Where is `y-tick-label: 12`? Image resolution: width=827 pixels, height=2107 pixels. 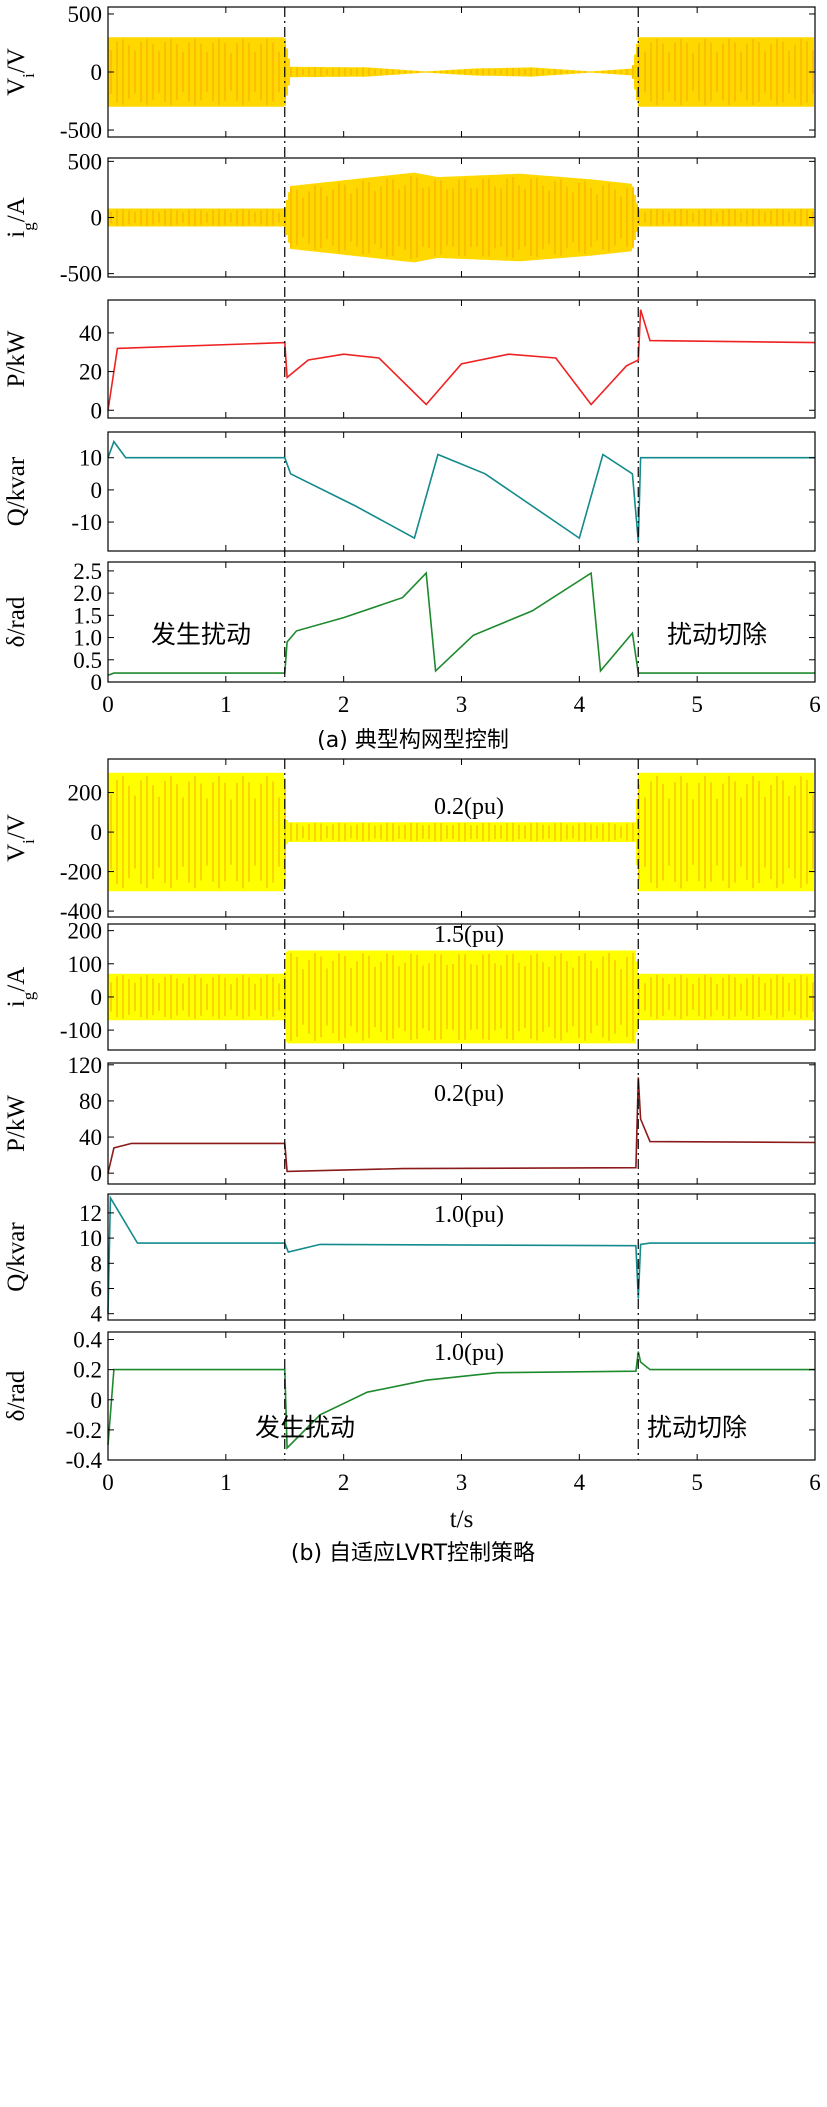
y-tick-label: 12 is located at coordinates (90, 1213).